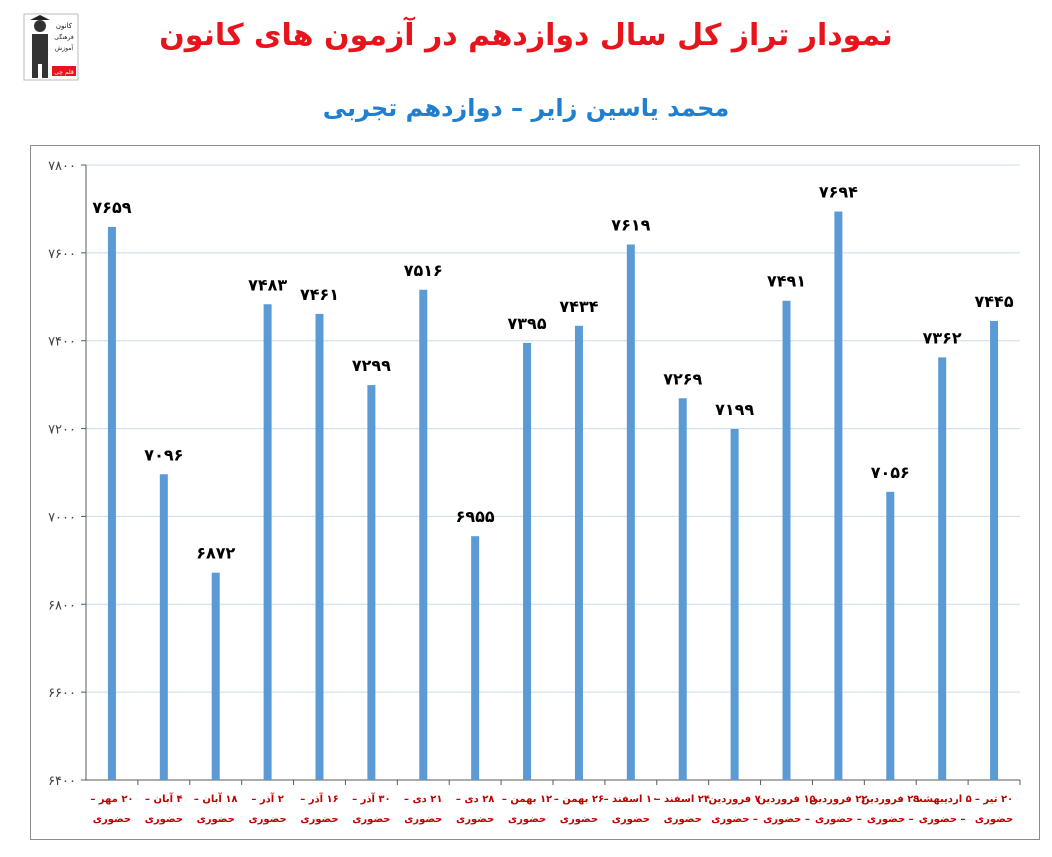 The image size is (1052, 857). Describe the element at coordinates (62, 254) in the screenshot. I see `y-tick-label: ۷۶۰۰` at that location.